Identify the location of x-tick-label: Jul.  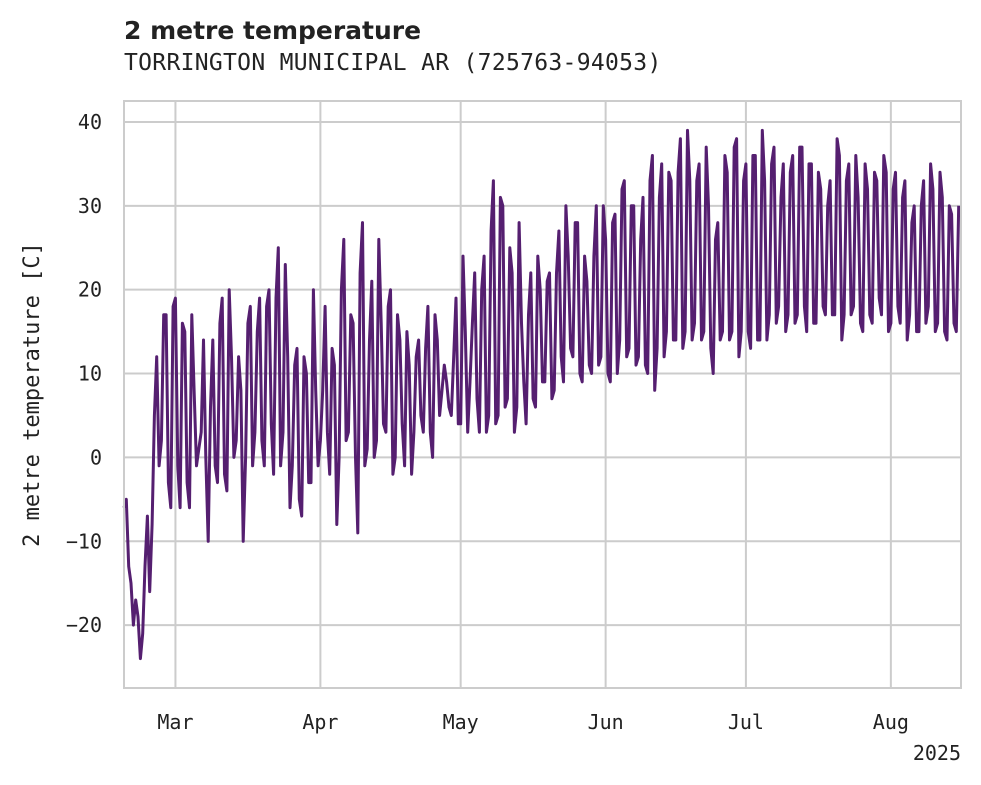
(746, 722).